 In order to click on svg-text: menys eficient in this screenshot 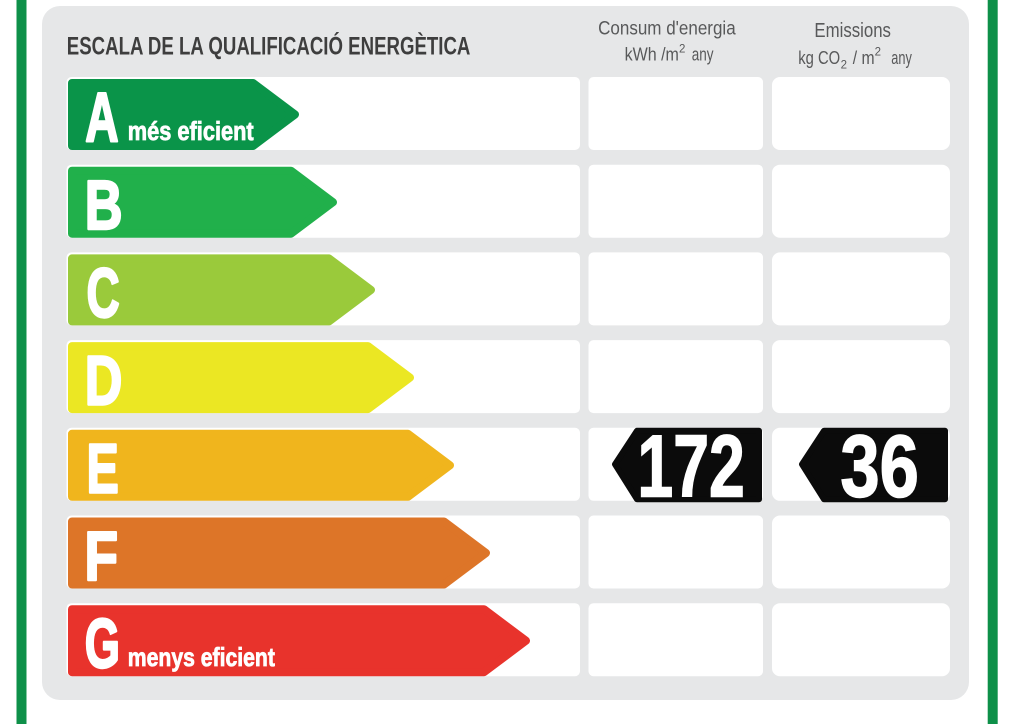, I will do `click(201, 658)`.